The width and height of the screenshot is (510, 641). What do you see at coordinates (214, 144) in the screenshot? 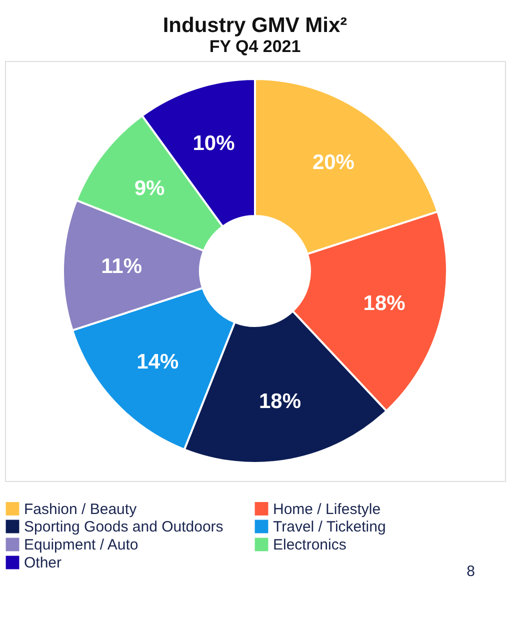
I see `data-label: 10%` at bounding box center [214, 144].